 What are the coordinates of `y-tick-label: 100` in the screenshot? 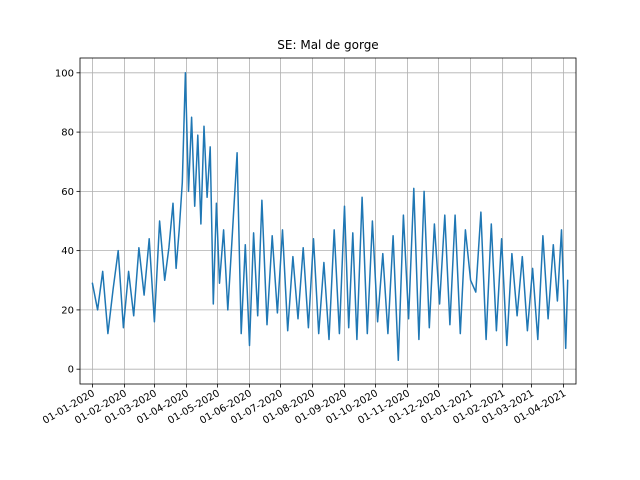 It's located at (64, 73).